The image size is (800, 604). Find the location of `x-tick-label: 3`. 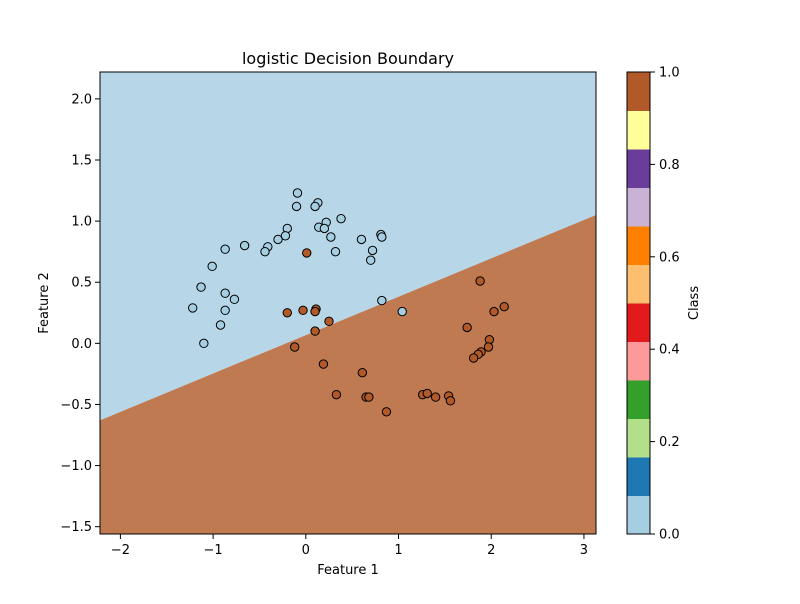

x-tick-label: 3 is located at coordinates (584, 550).